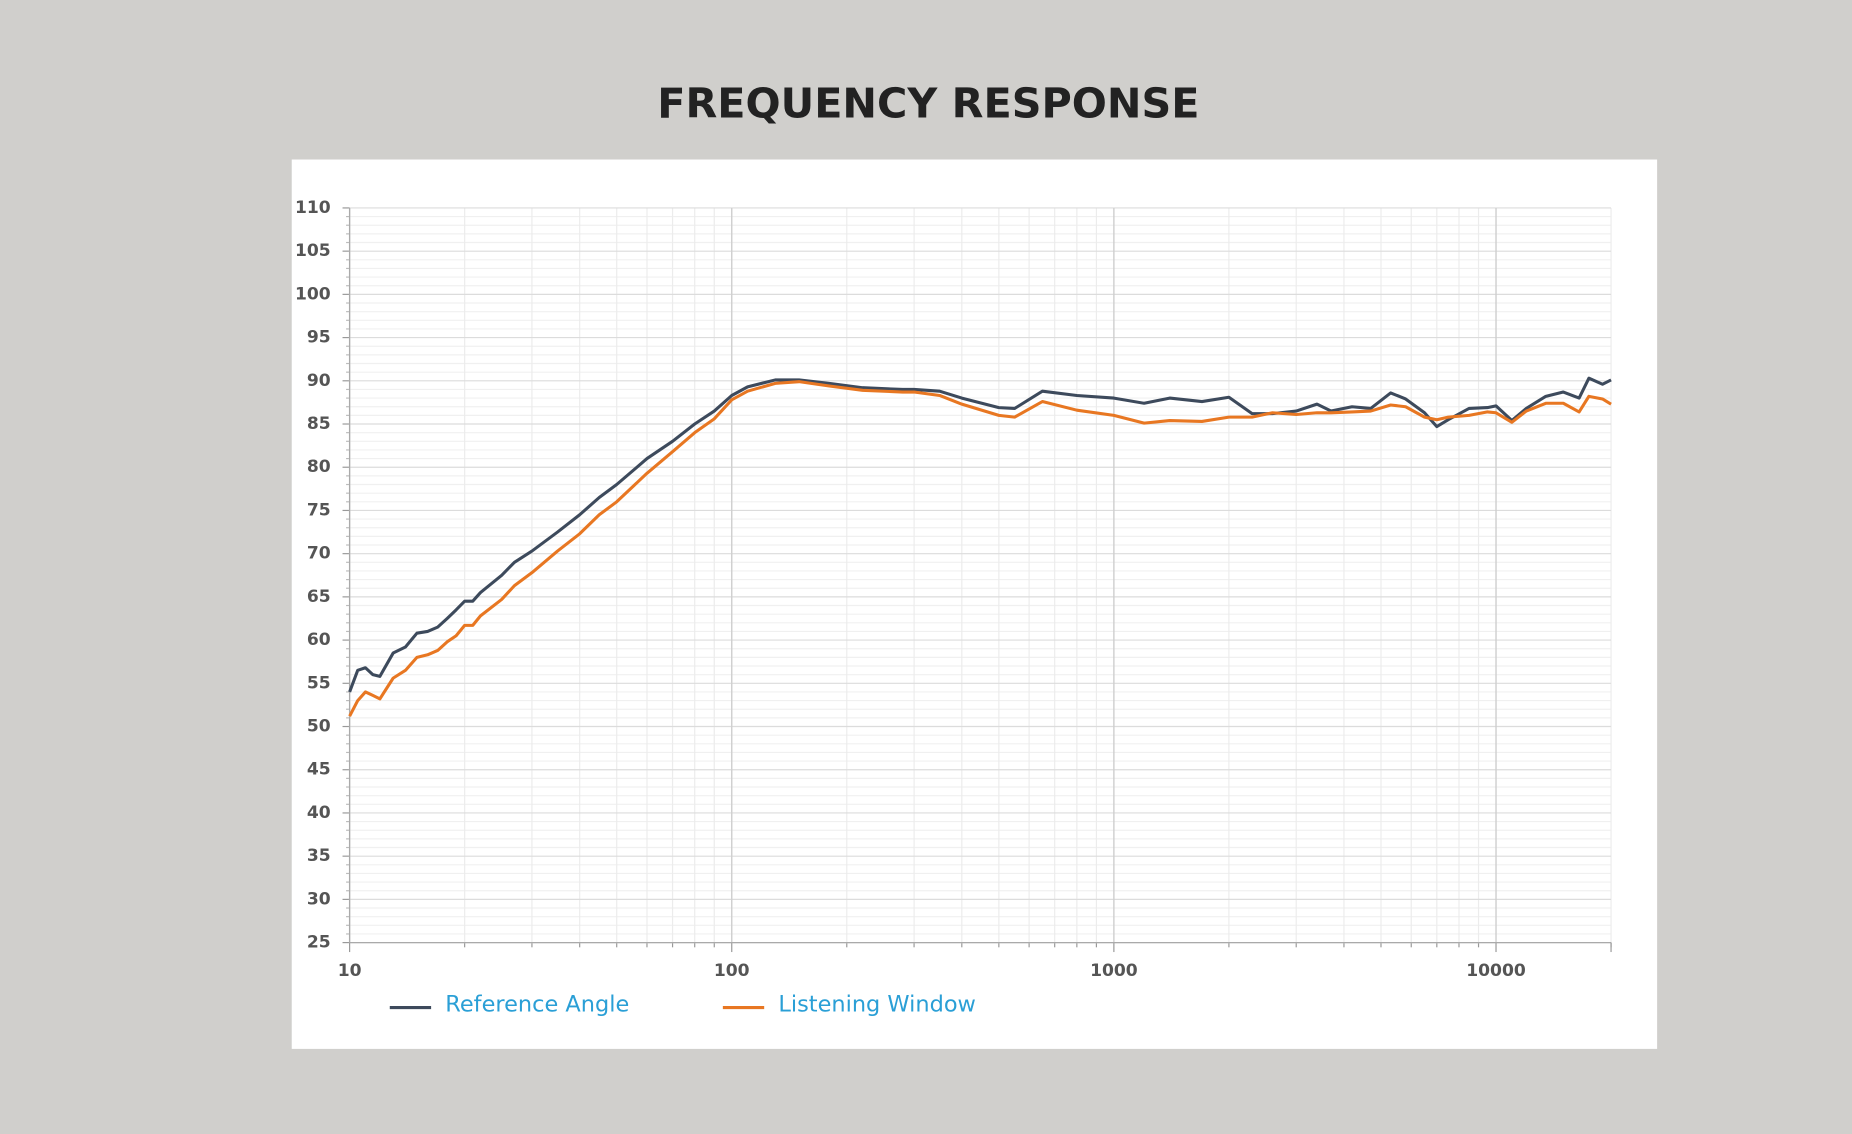  I want to click on x-tick-label: 100, so click(732, 971).